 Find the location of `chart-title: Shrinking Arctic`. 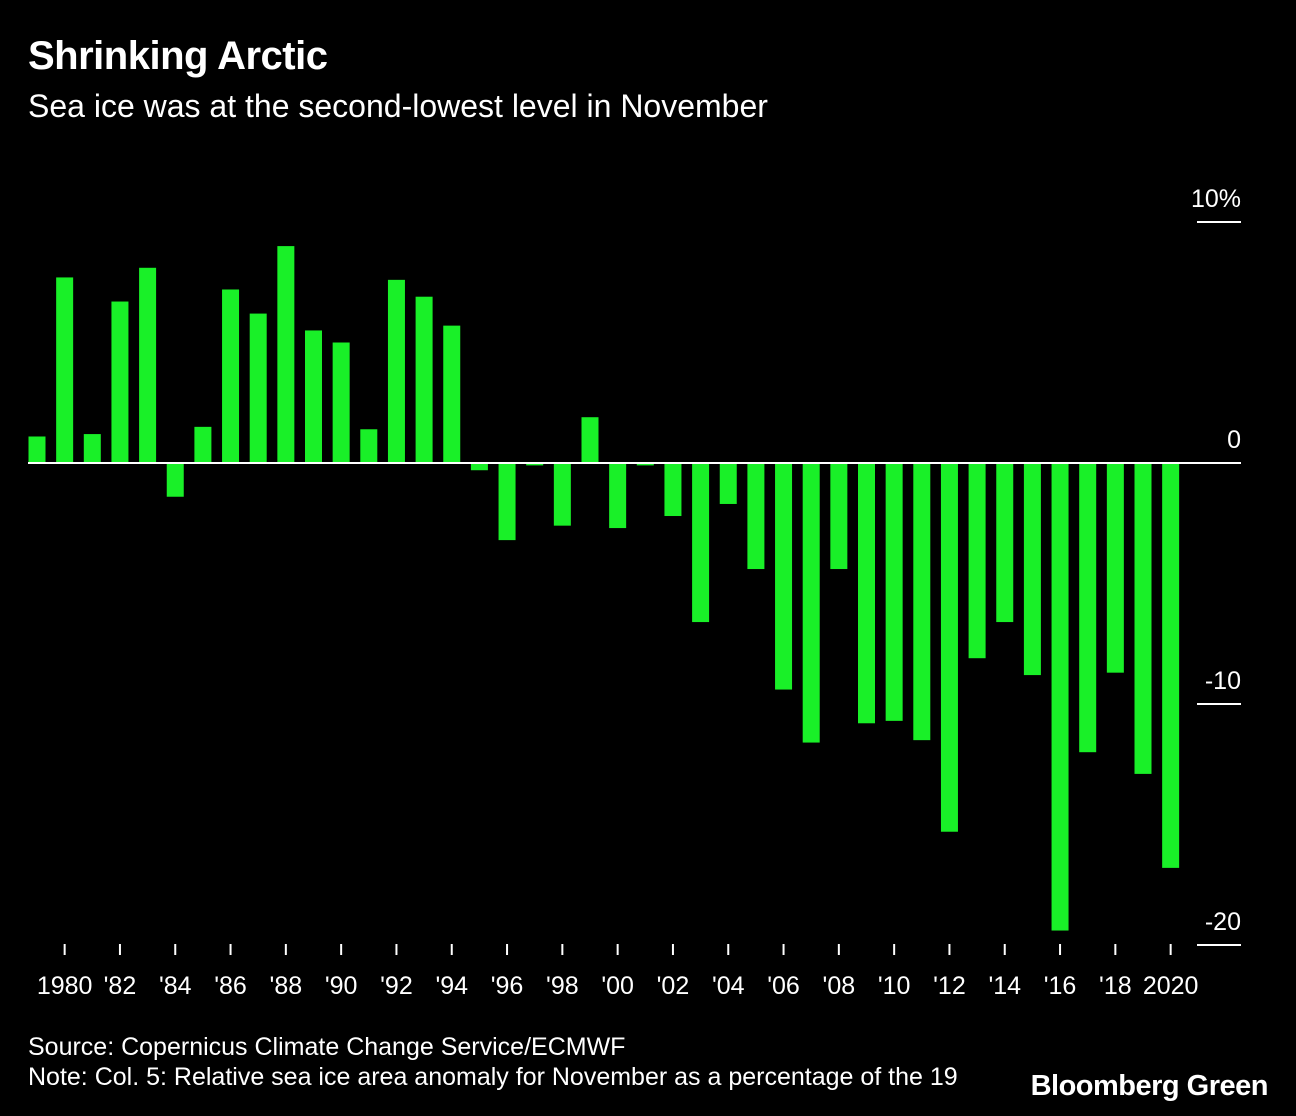

chart-title: Shrinking Arctic is located at coordinates (178, 56).